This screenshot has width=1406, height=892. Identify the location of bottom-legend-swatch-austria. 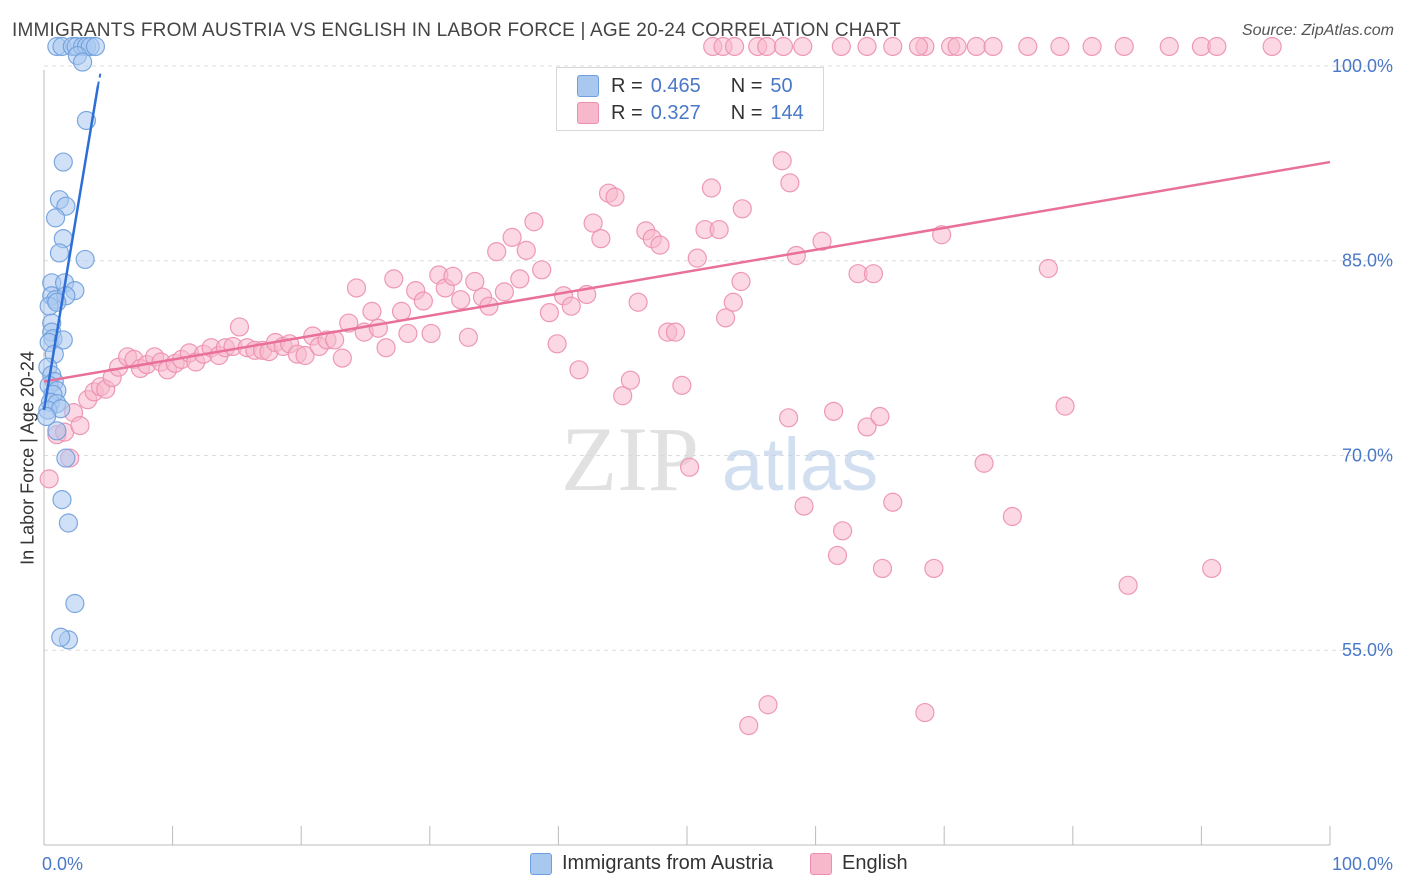
(541, 863).